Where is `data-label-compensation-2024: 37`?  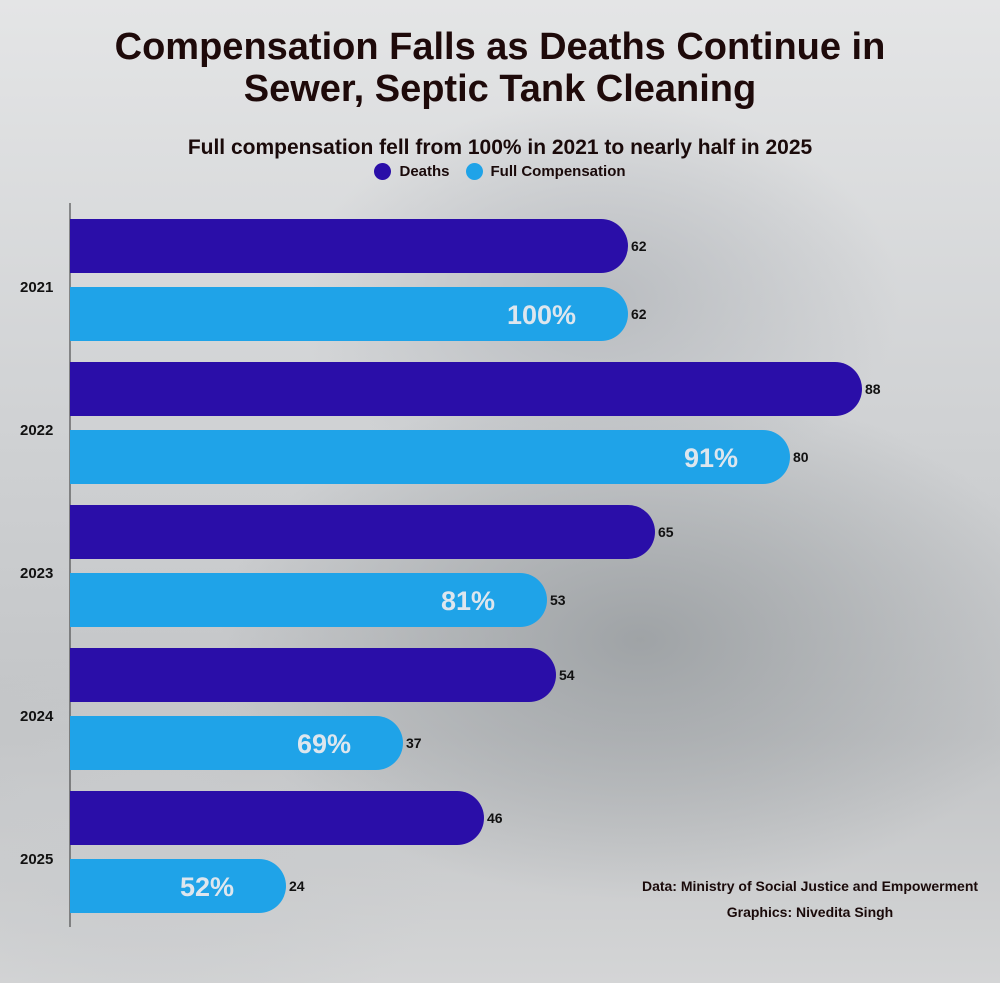
data-label-compensation-2024: 37 is located at coordinates (414, 743).